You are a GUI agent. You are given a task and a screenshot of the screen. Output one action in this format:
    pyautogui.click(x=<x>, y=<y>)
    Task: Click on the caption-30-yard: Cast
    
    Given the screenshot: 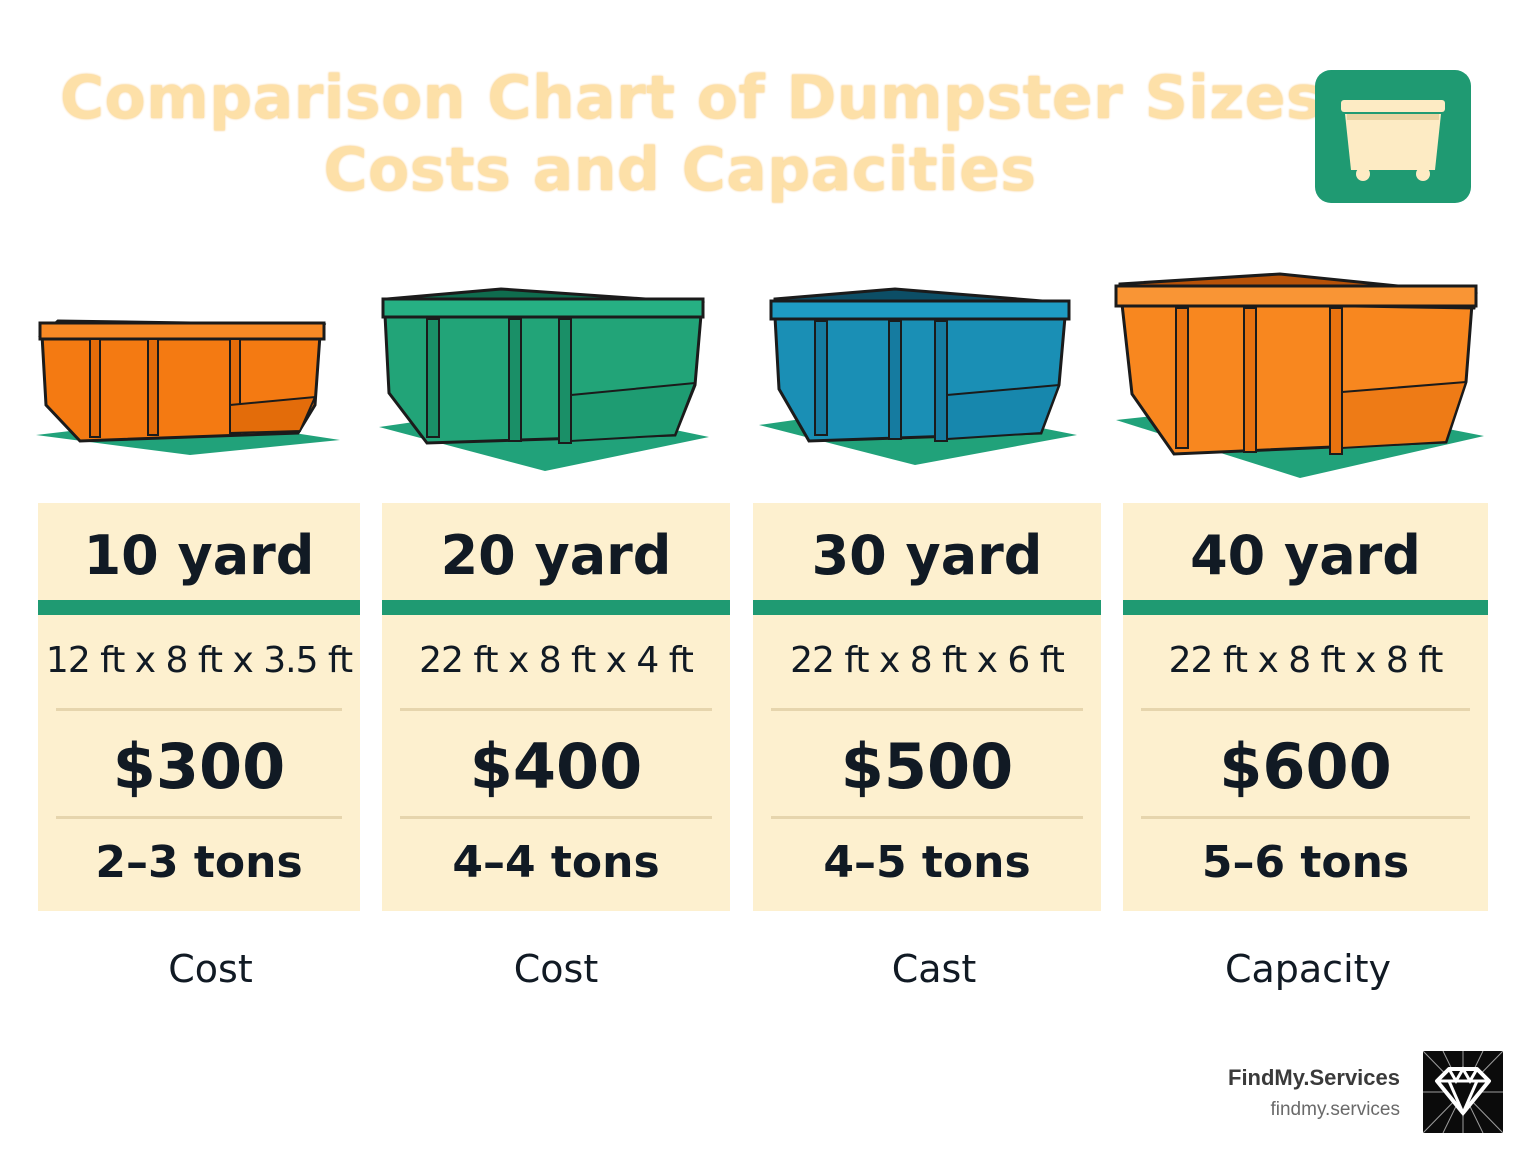 What is the action you would take?
    pyautogui.click(x=934, y=969)
    